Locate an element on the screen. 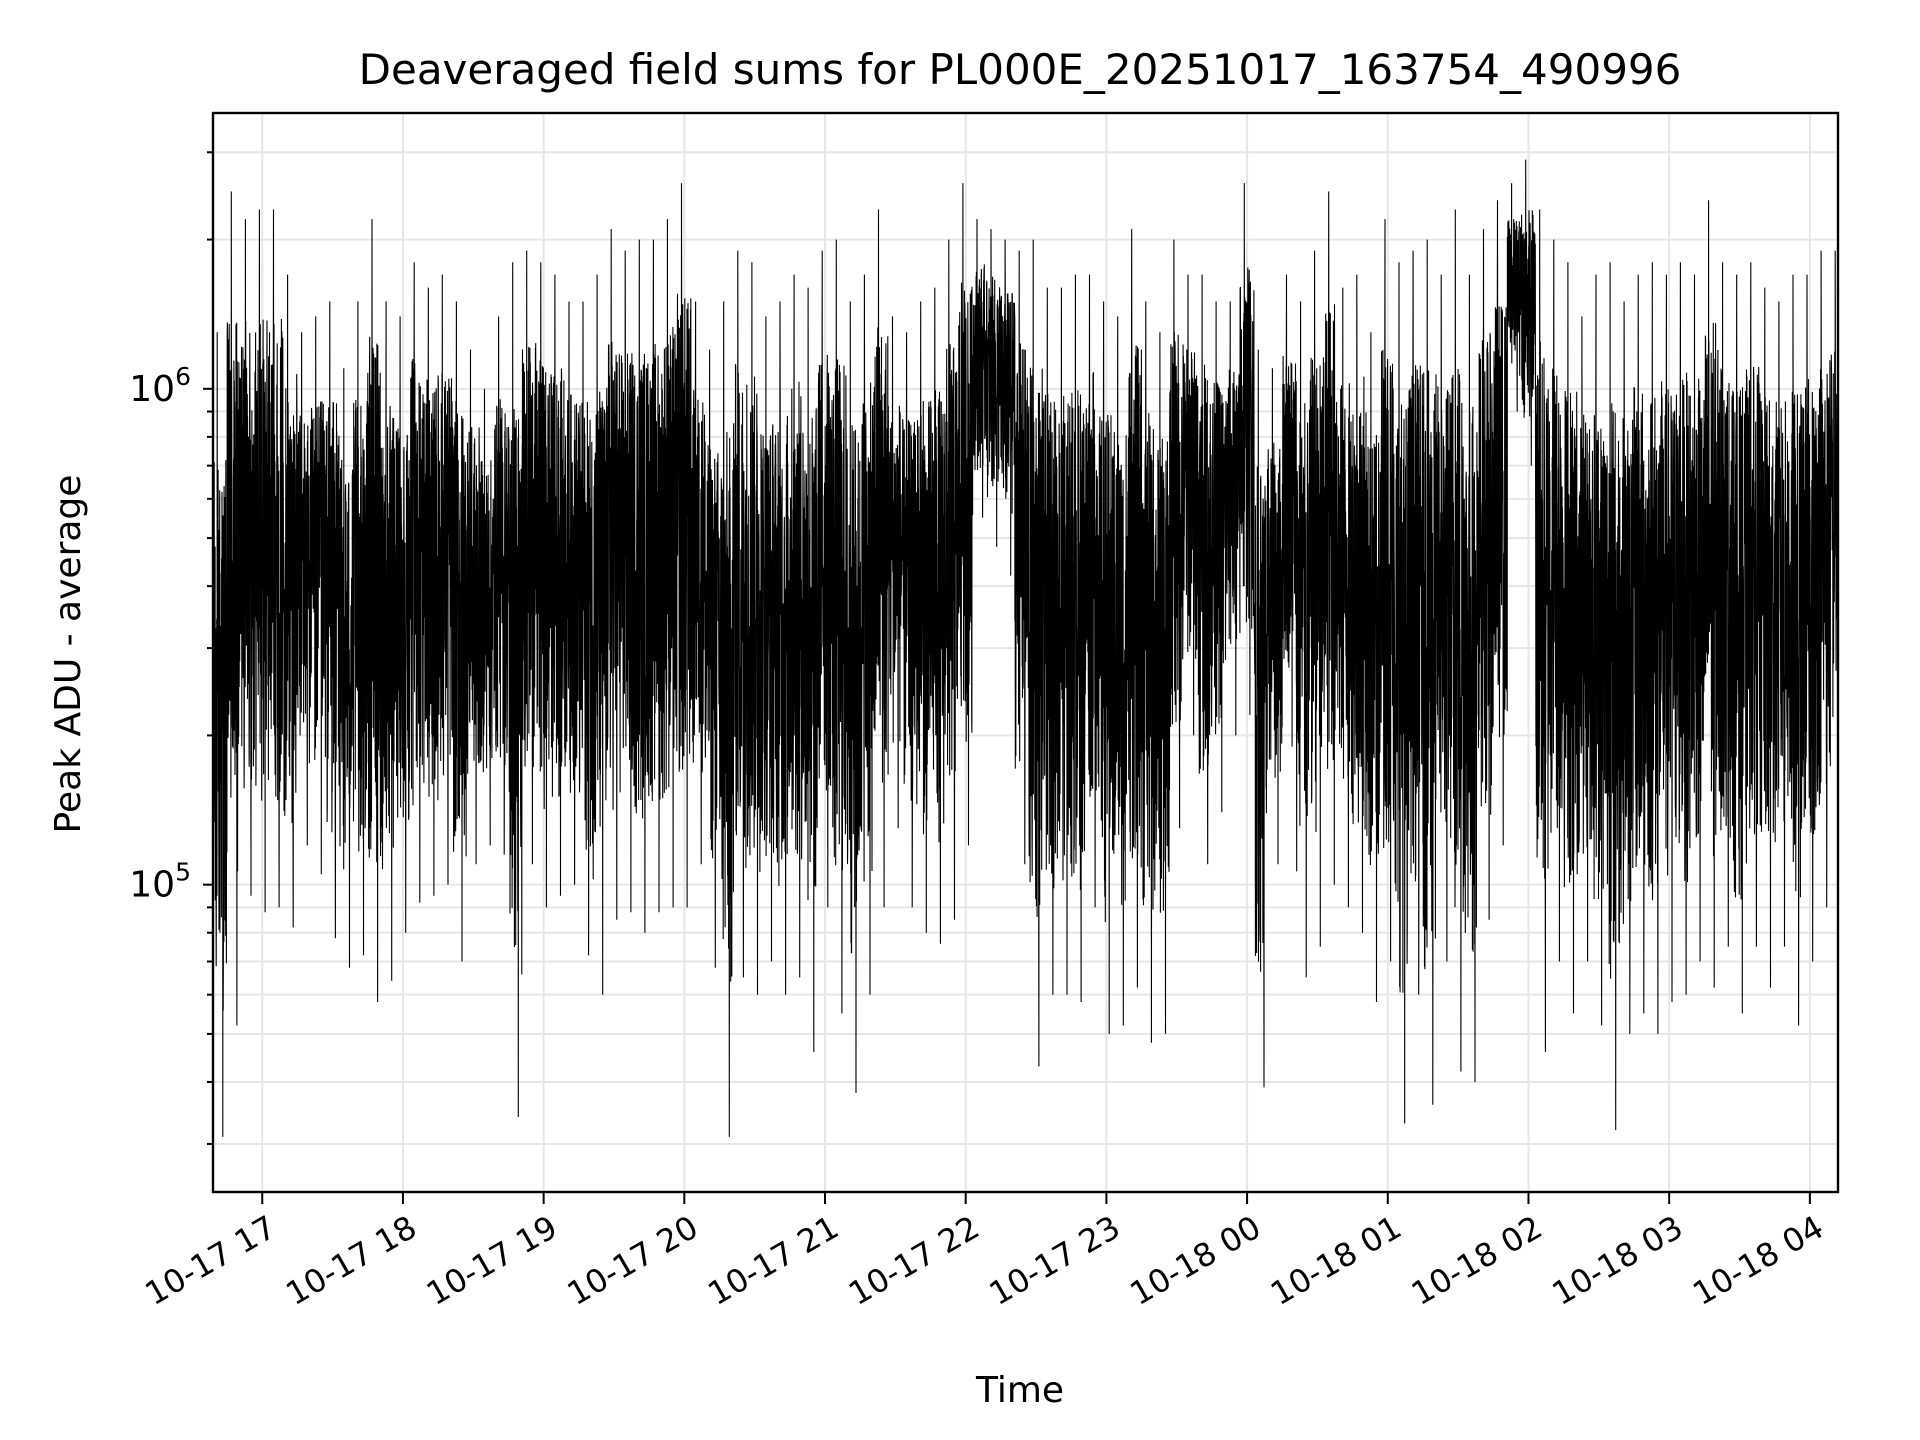 The image size is (1920, 1440). y-tick-label: 10⁵ is located at coordinates (160, 882).